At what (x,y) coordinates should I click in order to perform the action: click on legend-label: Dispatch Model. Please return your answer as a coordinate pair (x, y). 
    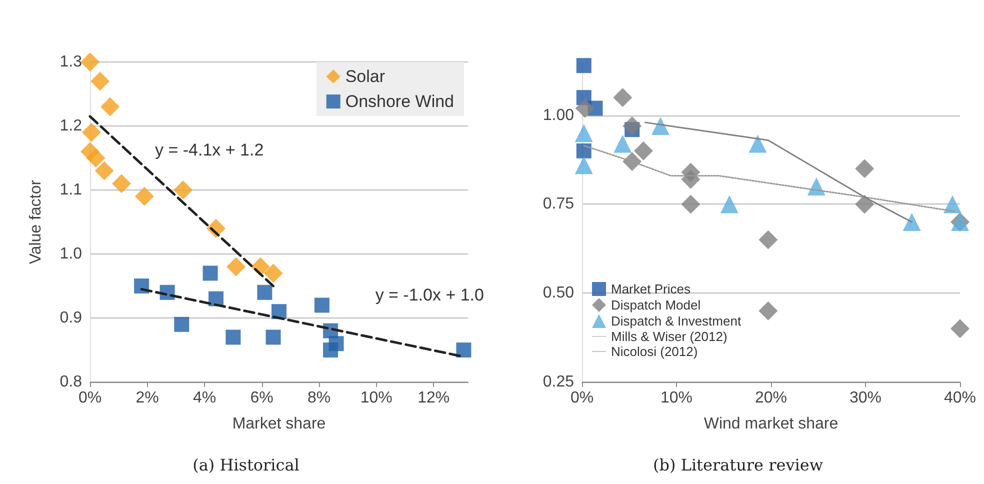
    Looking at the image, I should click on (656, 305).